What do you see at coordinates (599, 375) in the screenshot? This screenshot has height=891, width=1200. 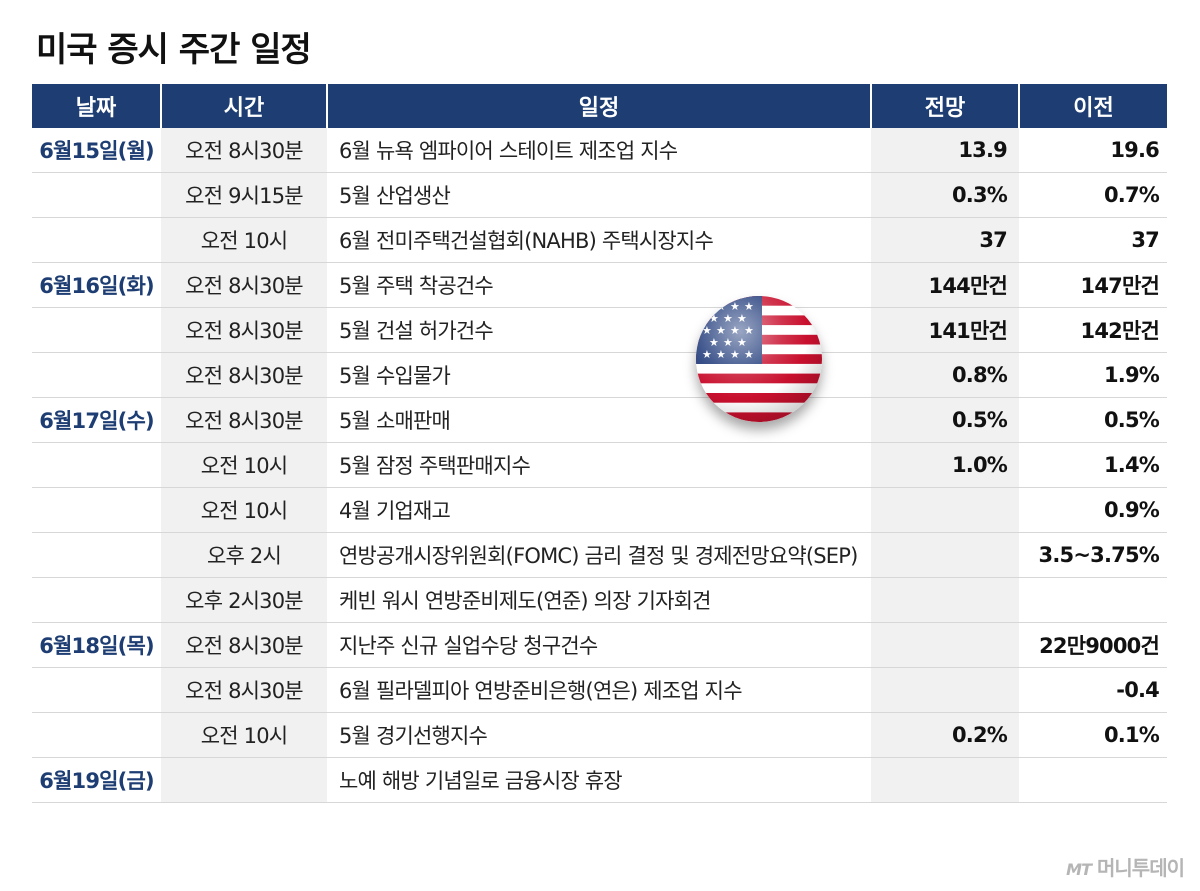 I see `table-row: 오전 8시30분 5월 수입물가 0.8% 1.9%` at bounding box center [599, 375].